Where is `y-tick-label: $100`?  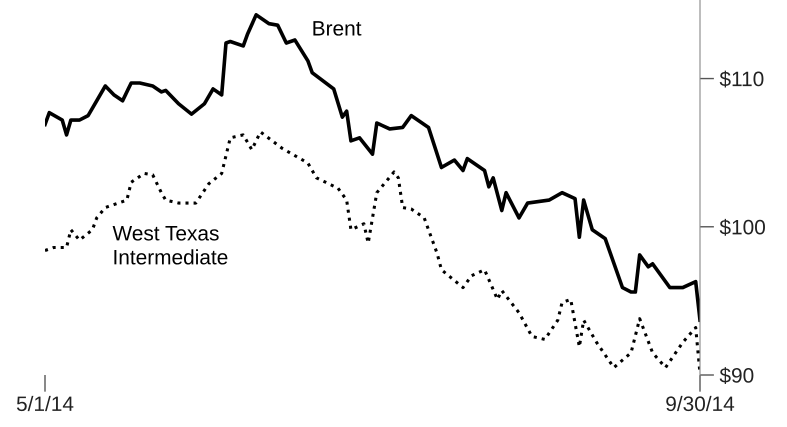 y-tick-label: $100 is located at coordinates (742, 227).